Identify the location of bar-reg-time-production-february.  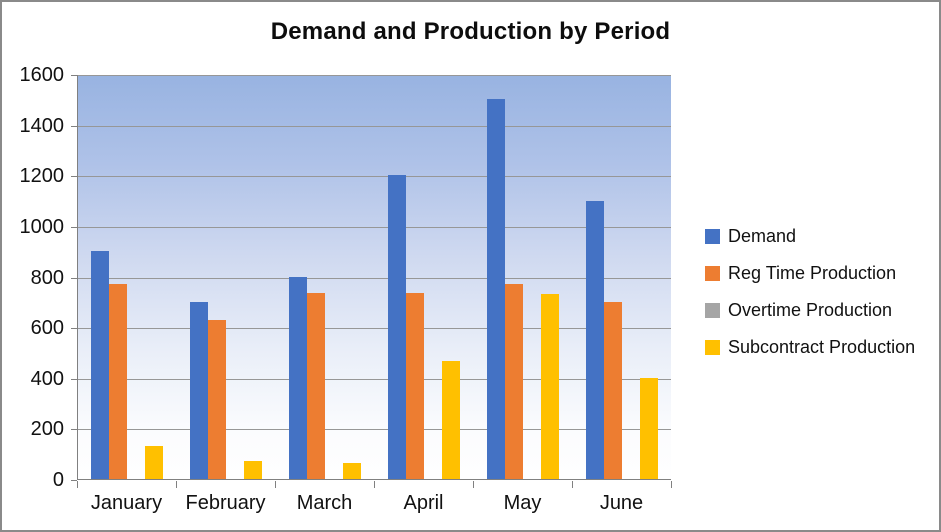
(217, 399).